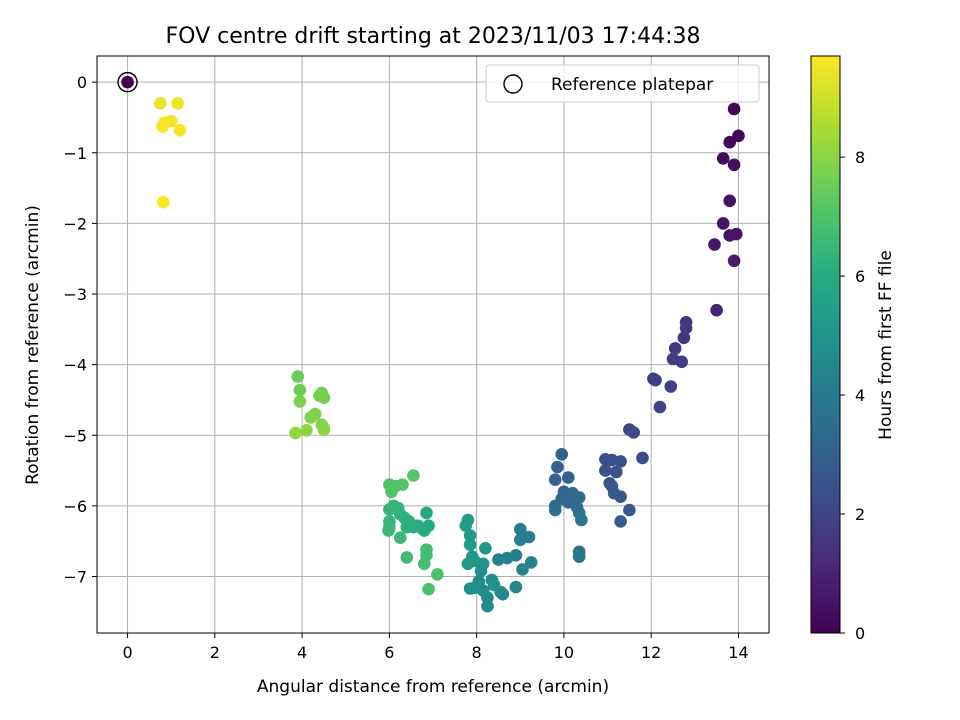  What do you see at coordinates (82, 82) in the screenshot?
I see `y-tick-label: 0` at bounding box center [82, 82].